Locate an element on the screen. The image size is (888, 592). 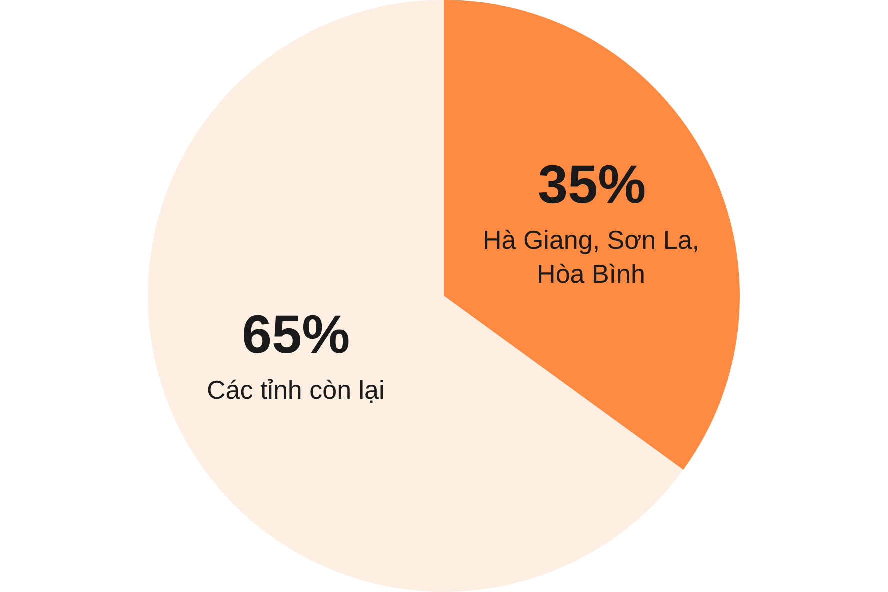
slice-label: Các tỉnh còn lại is located at coordinates (296, 390).